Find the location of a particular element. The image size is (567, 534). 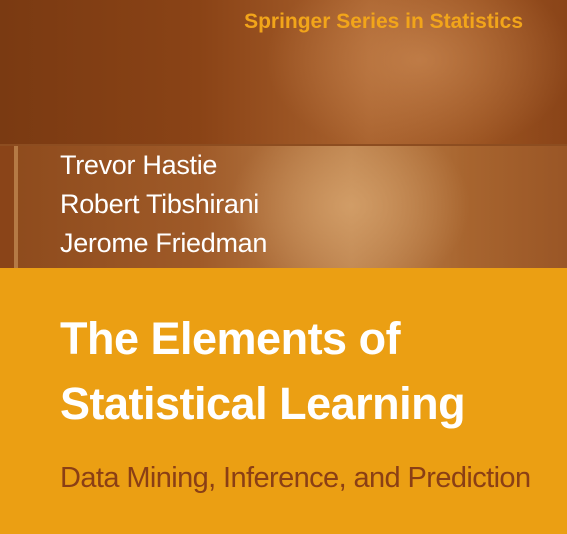

separator-line is located at coordinates (283, 145).